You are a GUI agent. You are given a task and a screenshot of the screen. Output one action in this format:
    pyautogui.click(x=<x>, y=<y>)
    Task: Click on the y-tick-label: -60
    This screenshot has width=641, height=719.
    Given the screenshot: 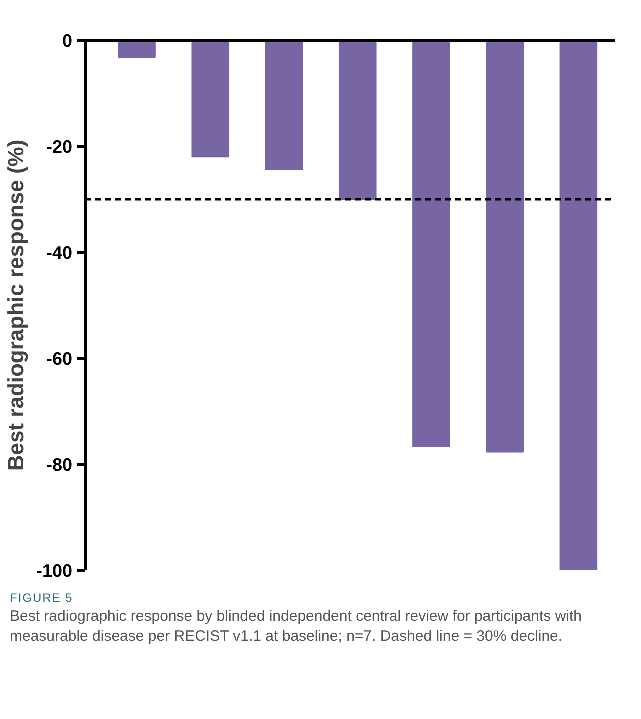 What is the action you would take?
    pyautogui.click(x=59, y=359)
    